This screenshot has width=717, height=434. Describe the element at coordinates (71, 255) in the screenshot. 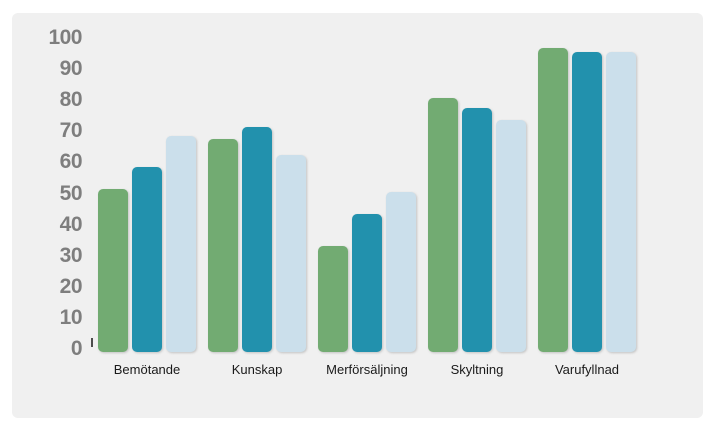

I see `y-axis-label-30: 30` at that location.